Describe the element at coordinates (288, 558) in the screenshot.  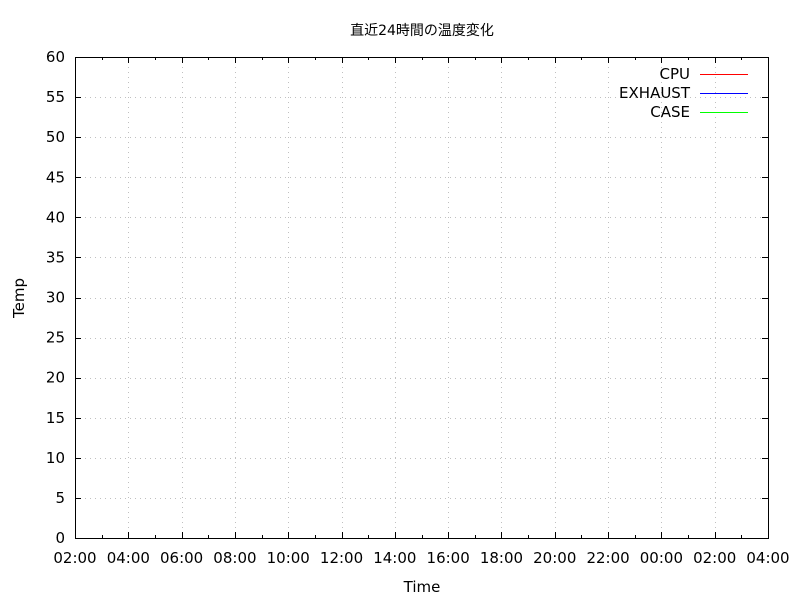
I see `x-tick-label: 10:00` at that location.